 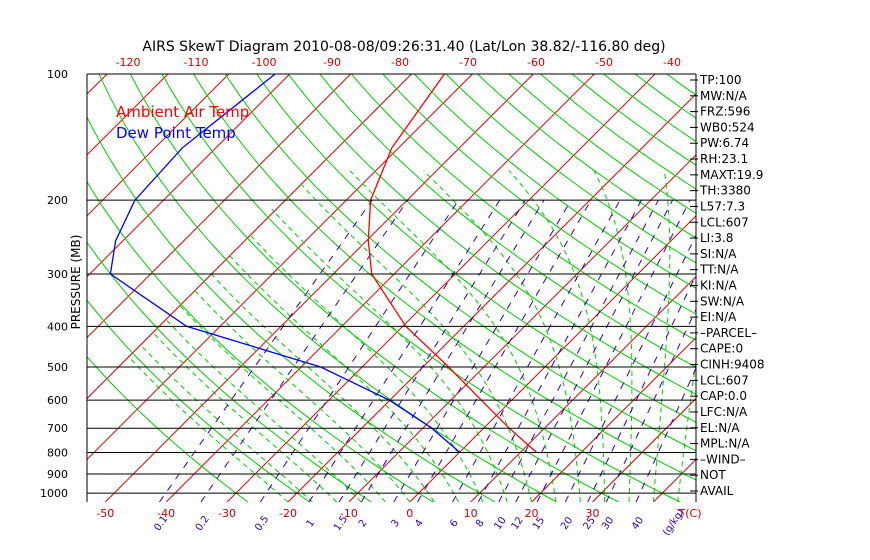 I want to click on index-label: EL:N/A, so click(x=720, y=428).